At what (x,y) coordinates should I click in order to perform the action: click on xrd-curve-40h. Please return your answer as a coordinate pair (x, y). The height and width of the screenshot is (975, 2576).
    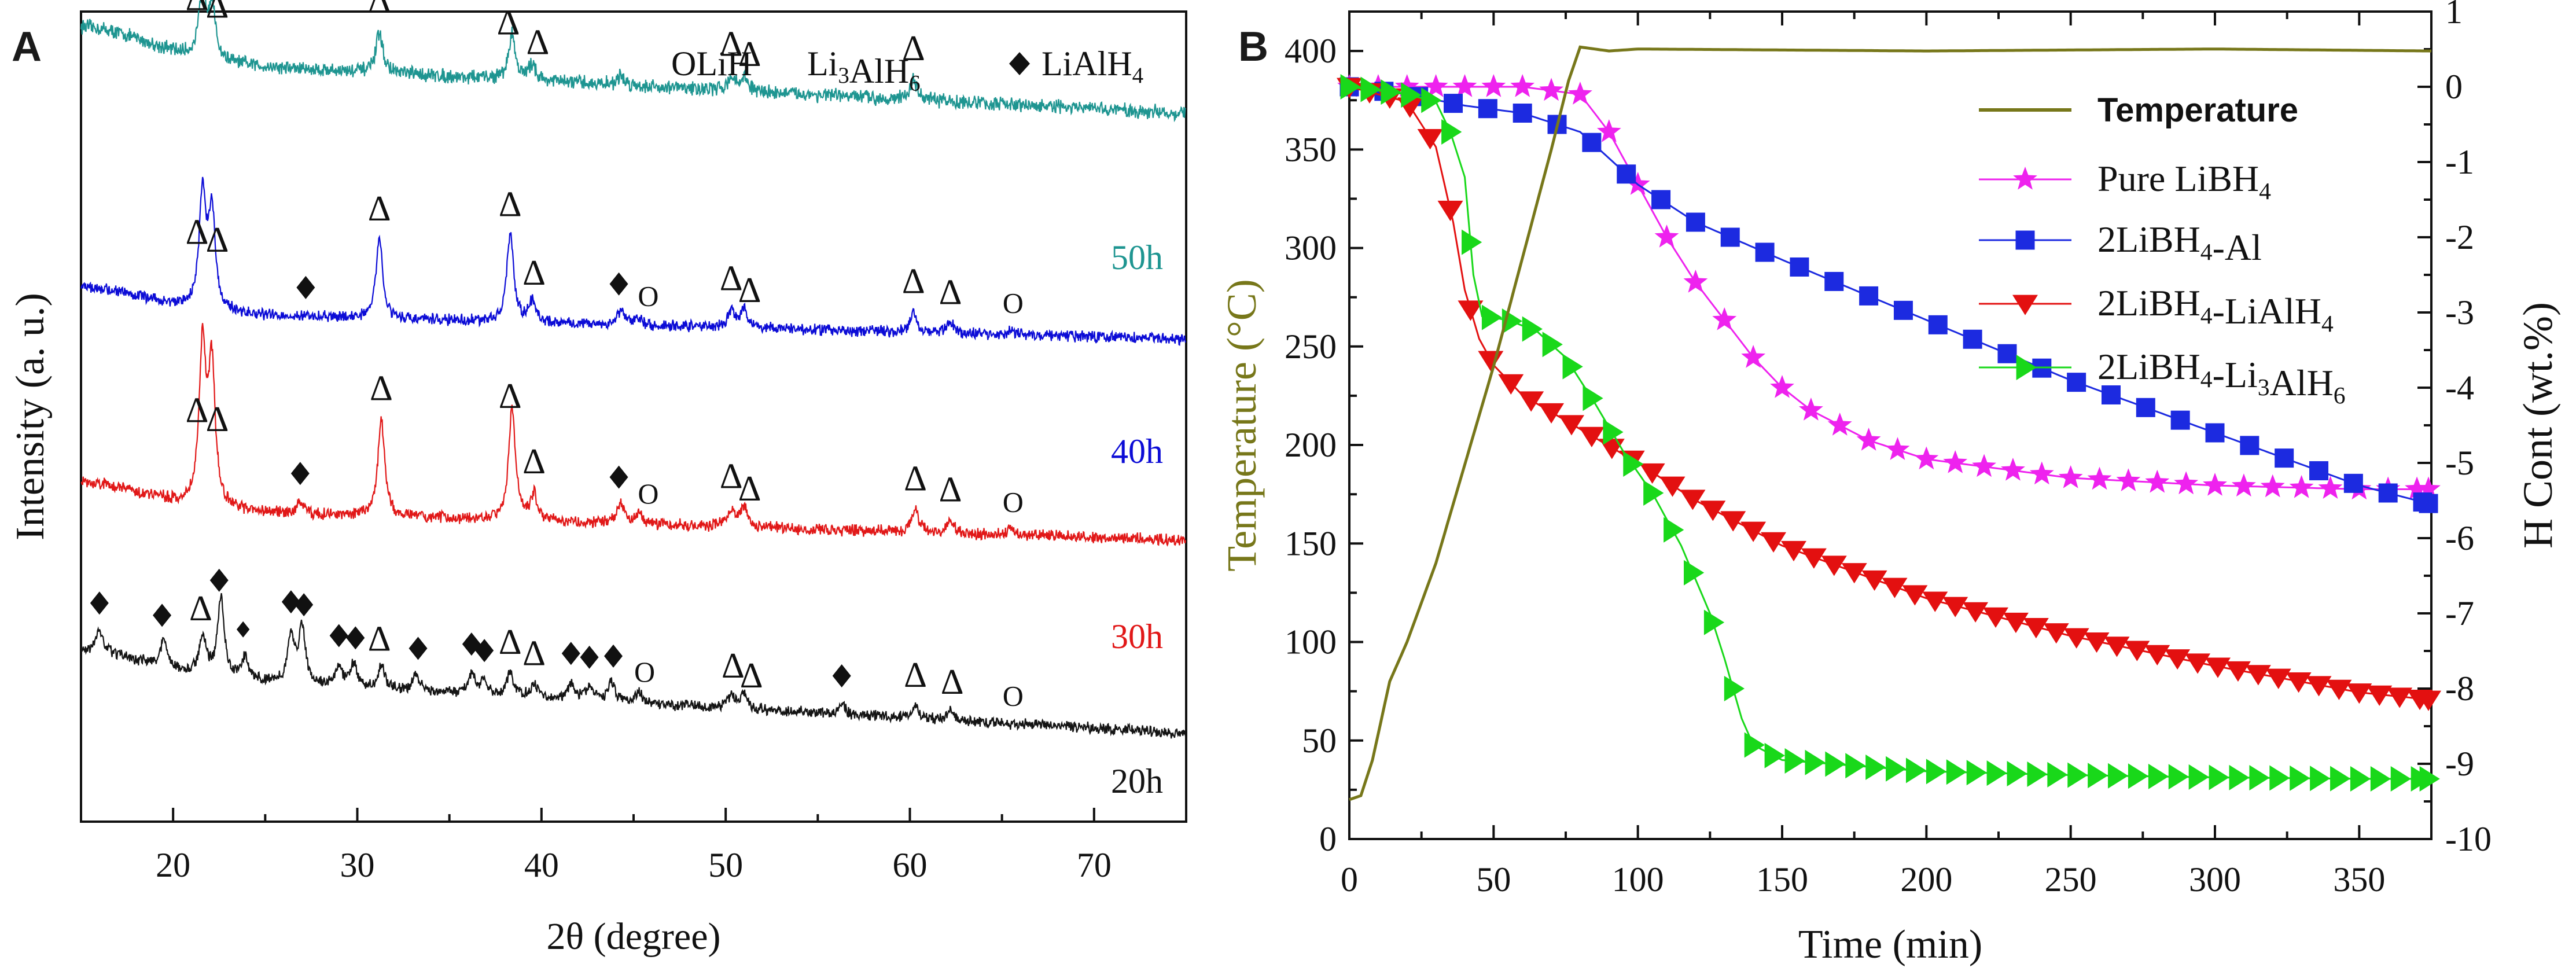
    Looking at the image, I should click on (633, 261).